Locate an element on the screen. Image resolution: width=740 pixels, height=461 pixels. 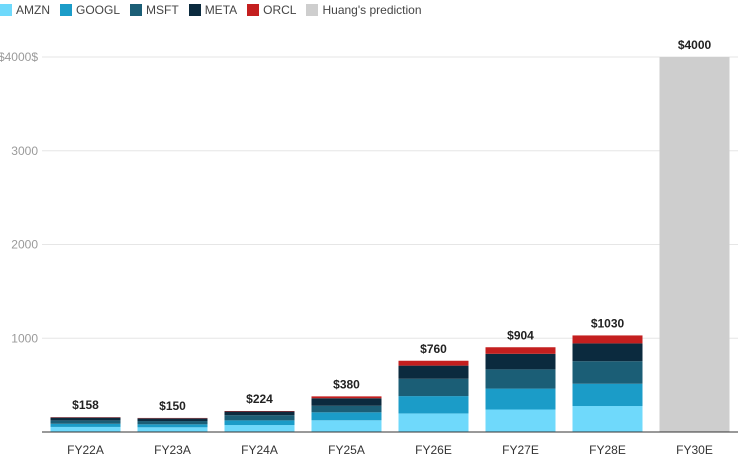
legend-label: ORCL is located at coordinates (280, 10).